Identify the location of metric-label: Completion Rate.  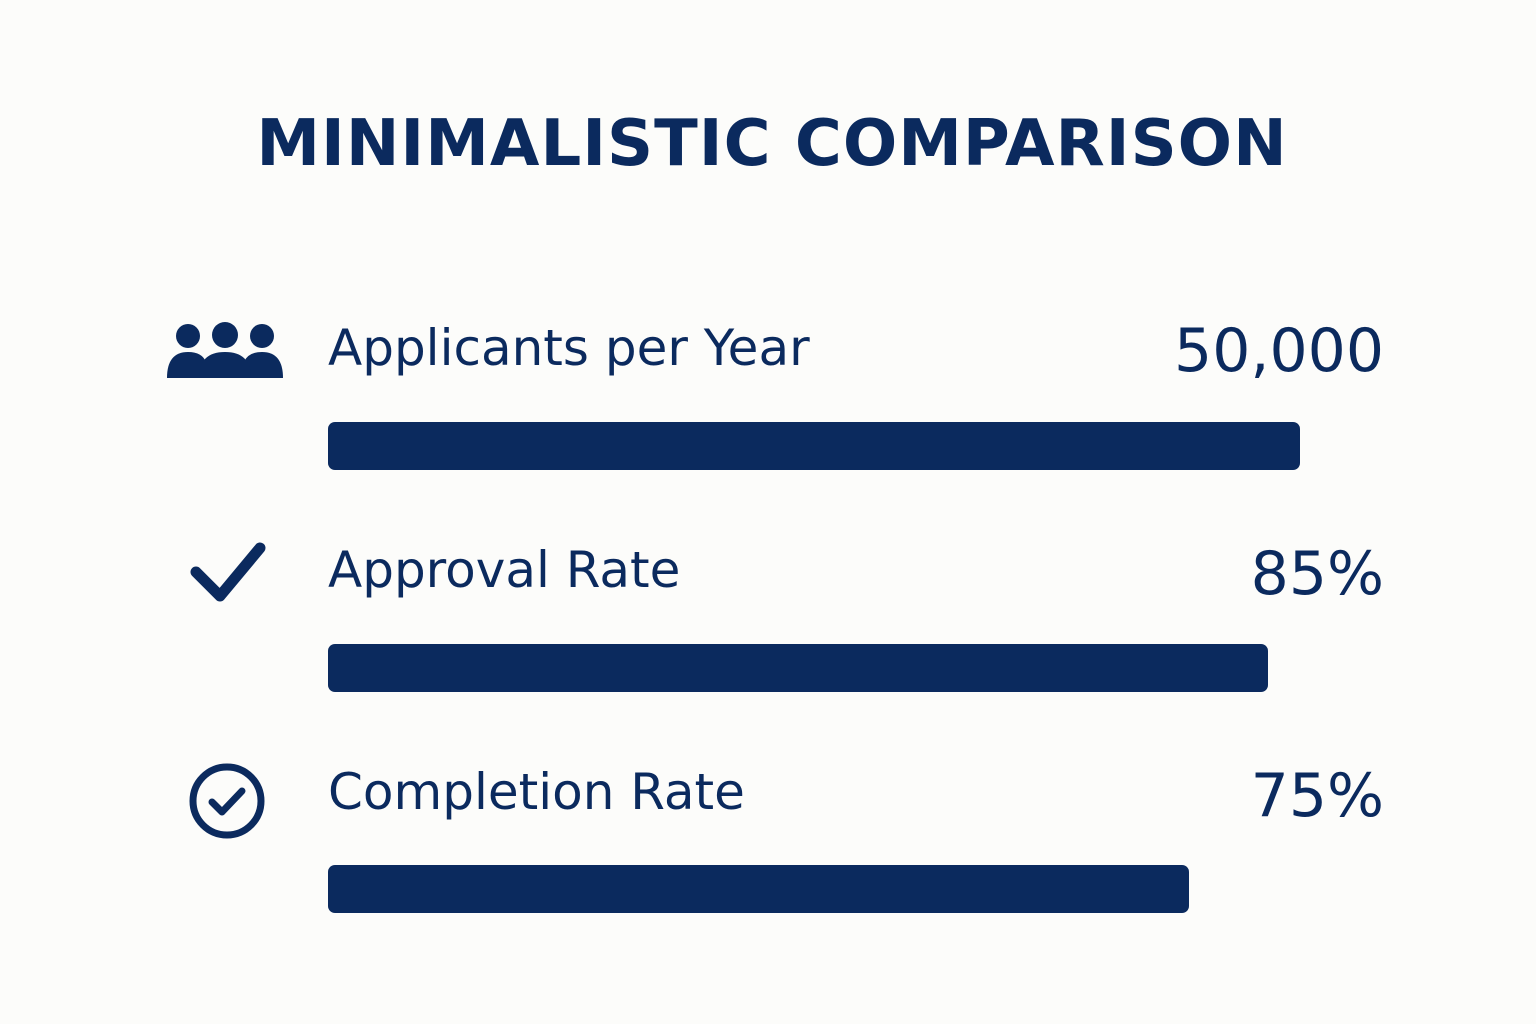
(536, 792).